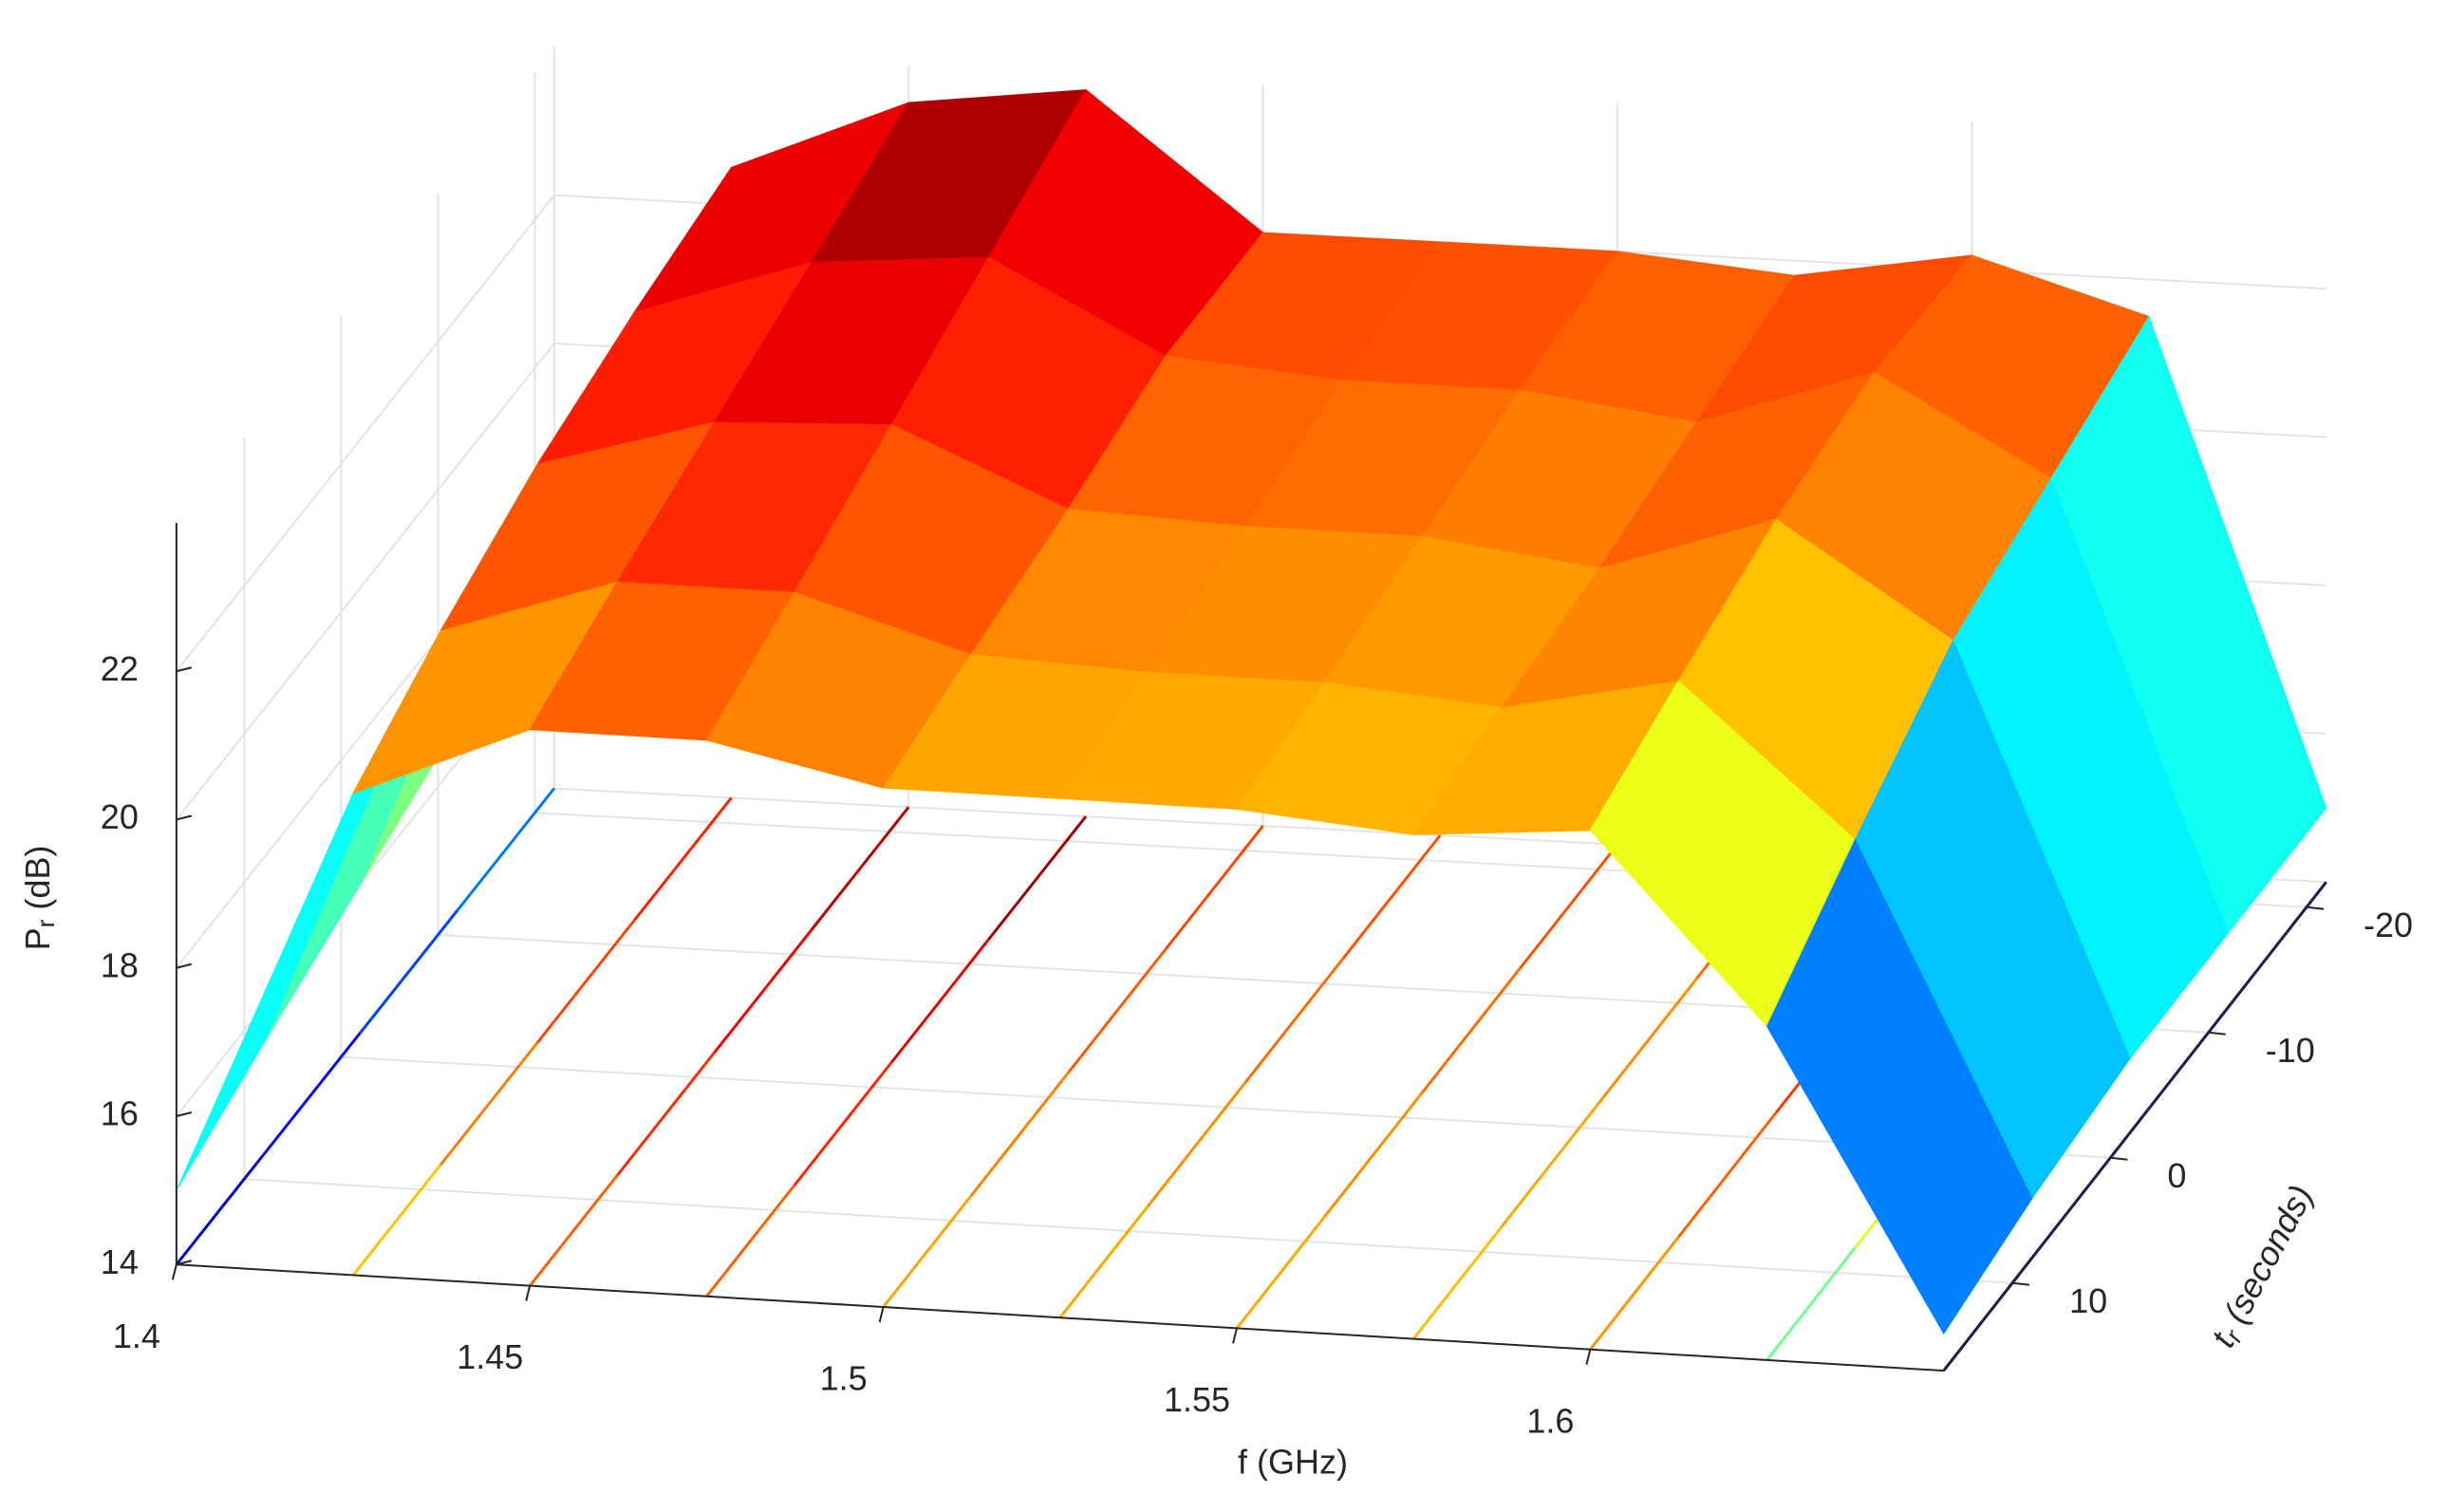 The height and width of the screenshot is (1512, 2448). Describe the element at coordinates (2176, 1175) in the screenshot. I see `y-tick-label: 0` at that location.